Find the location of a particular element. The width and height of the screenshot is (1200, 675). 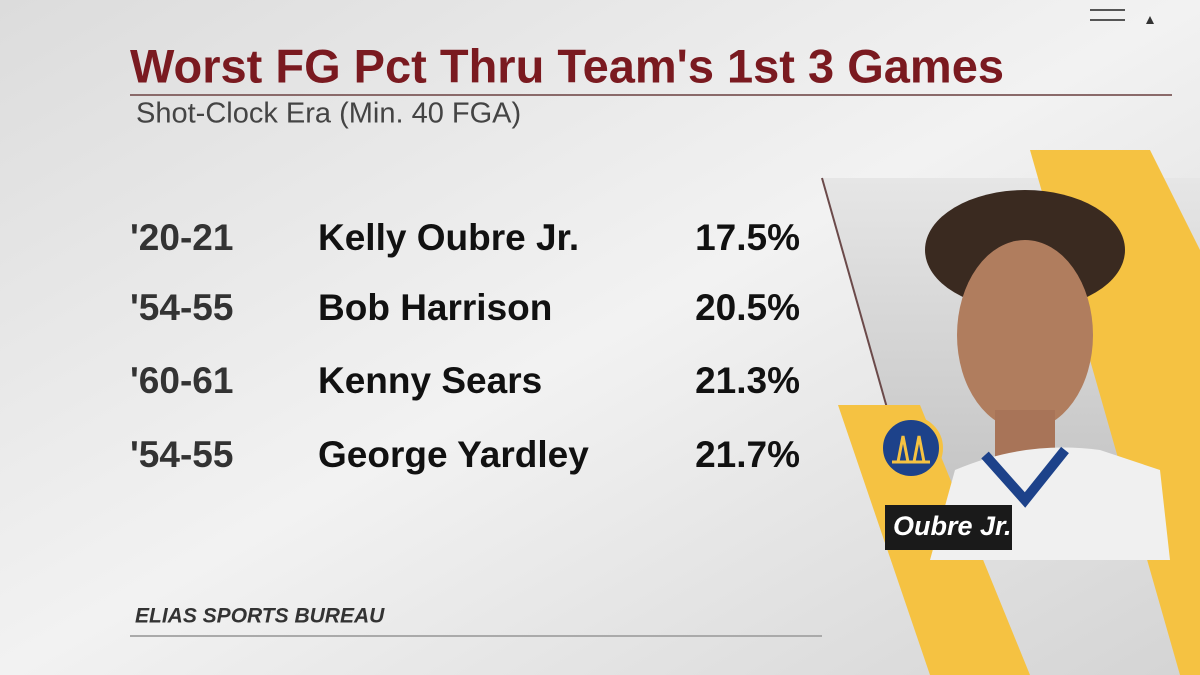

jersey-trim is located at coordinates (1025, 477).